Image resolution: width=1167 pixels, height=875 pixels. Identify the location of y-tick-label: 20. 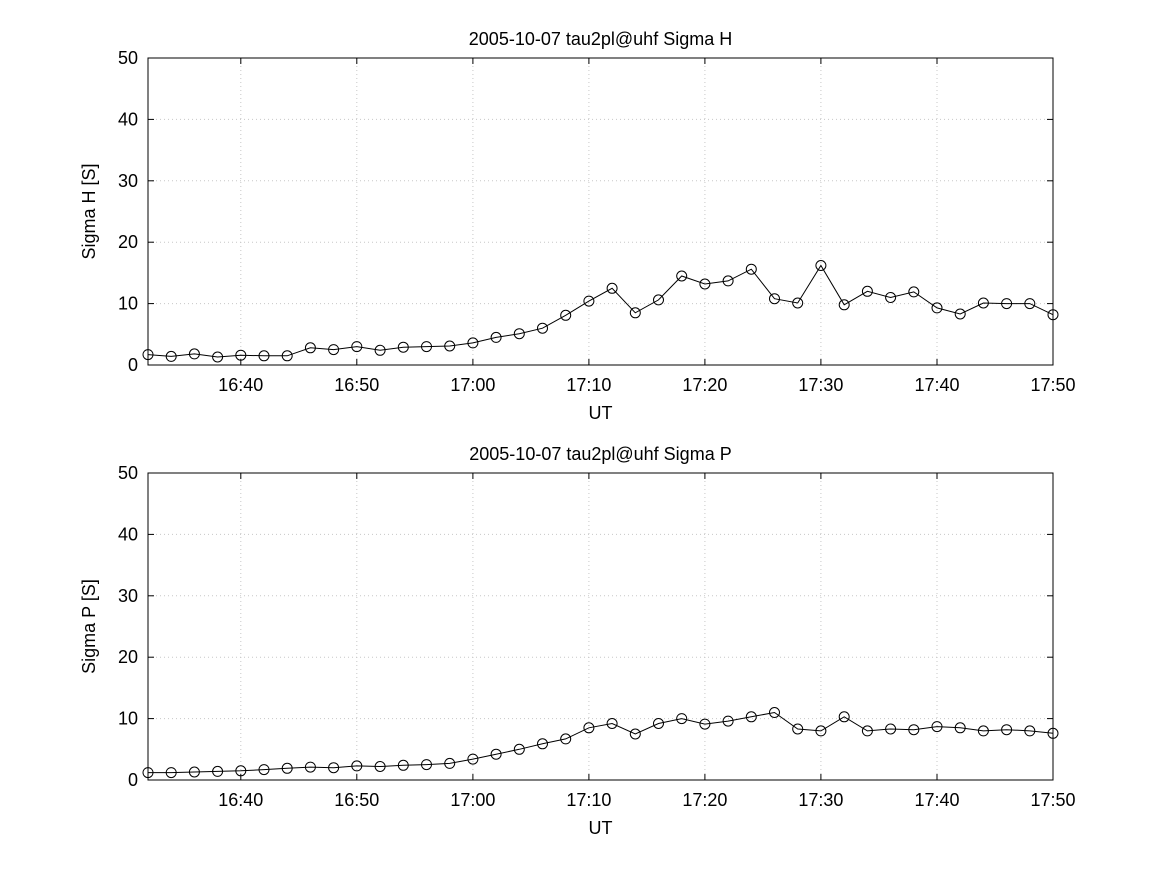
(128, 242).